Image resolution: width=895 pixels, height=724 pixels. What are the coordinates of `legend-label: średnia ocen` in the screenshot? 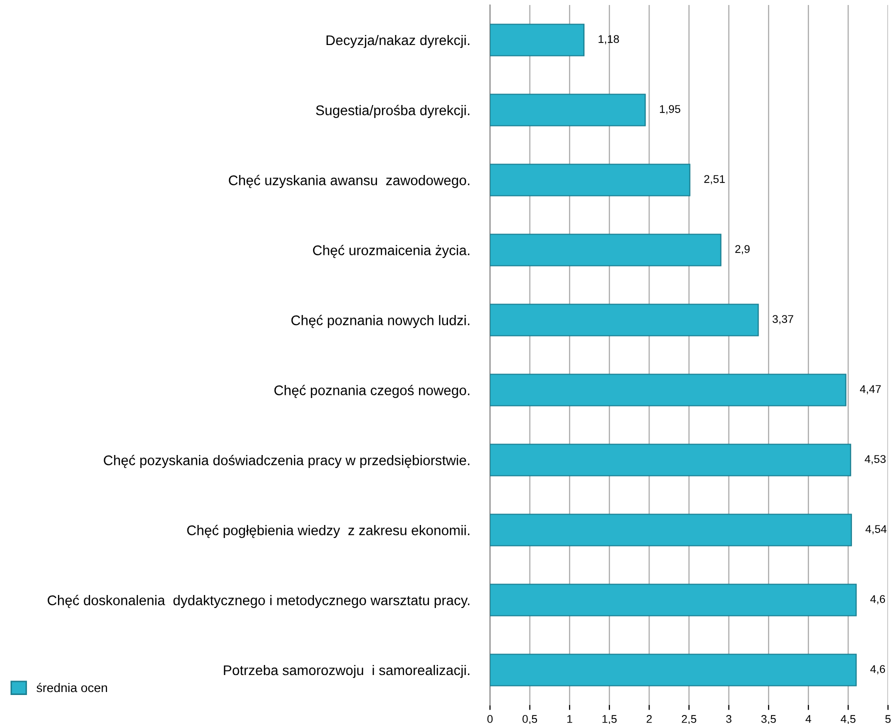 It's located at (72, 687).